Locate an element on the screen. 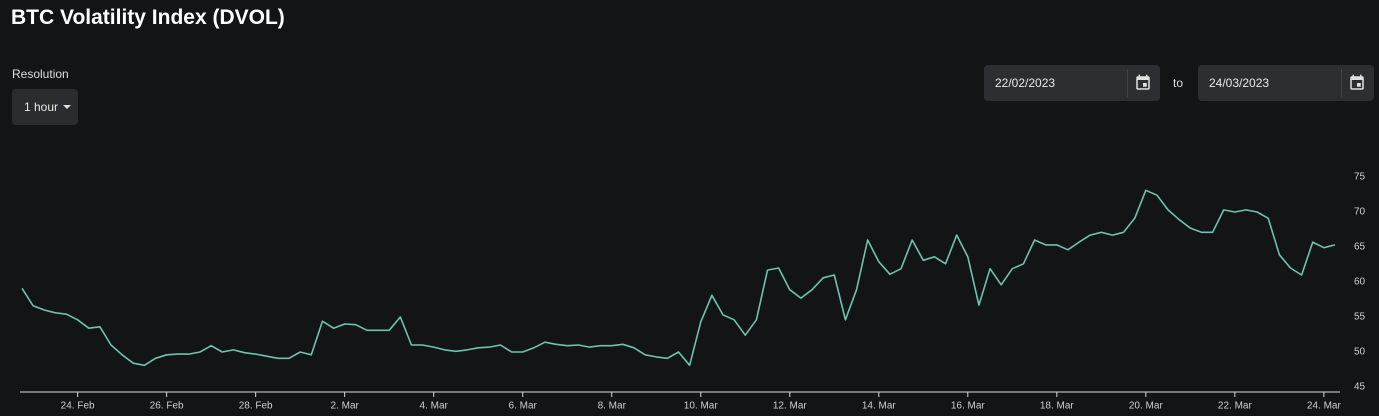  x-tick-label: 18. Mar is located at coordinates (1057, 406).